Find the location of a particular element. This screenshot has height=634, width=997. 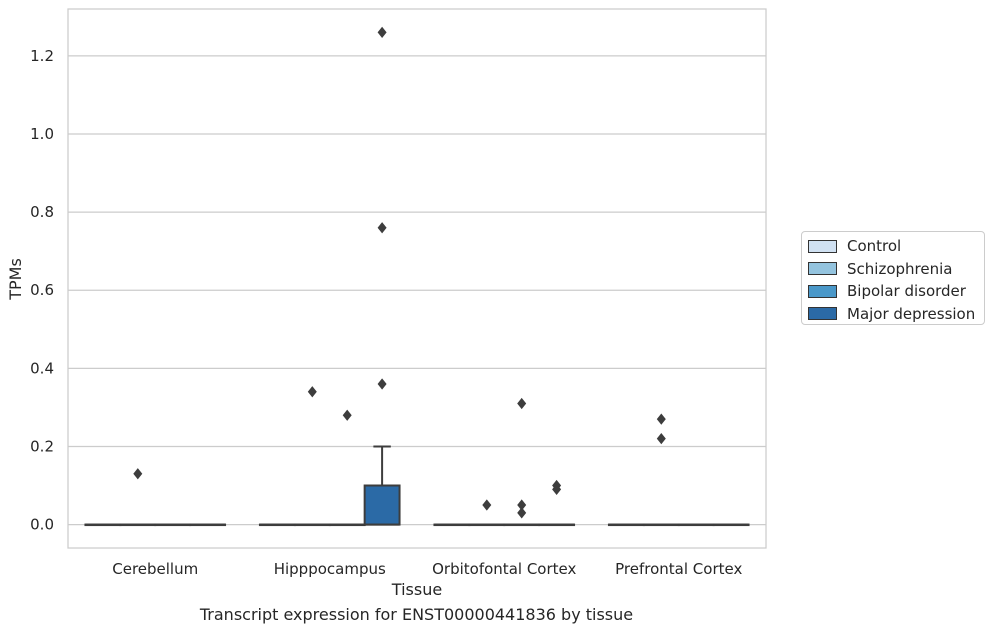

box is located at coordinates (382, 505).